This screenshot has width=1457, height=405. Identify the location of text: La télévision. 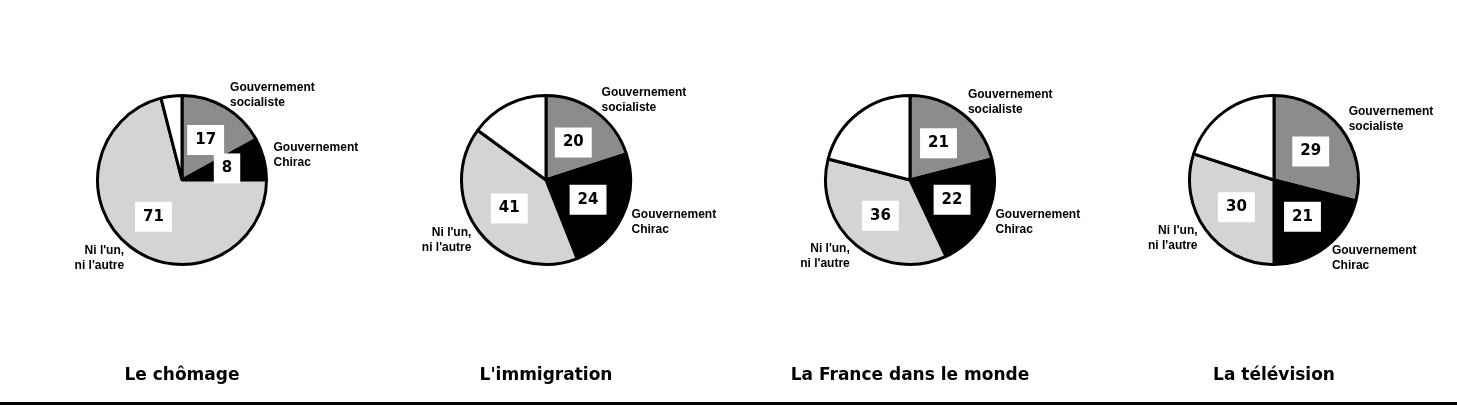
(1274, 374).